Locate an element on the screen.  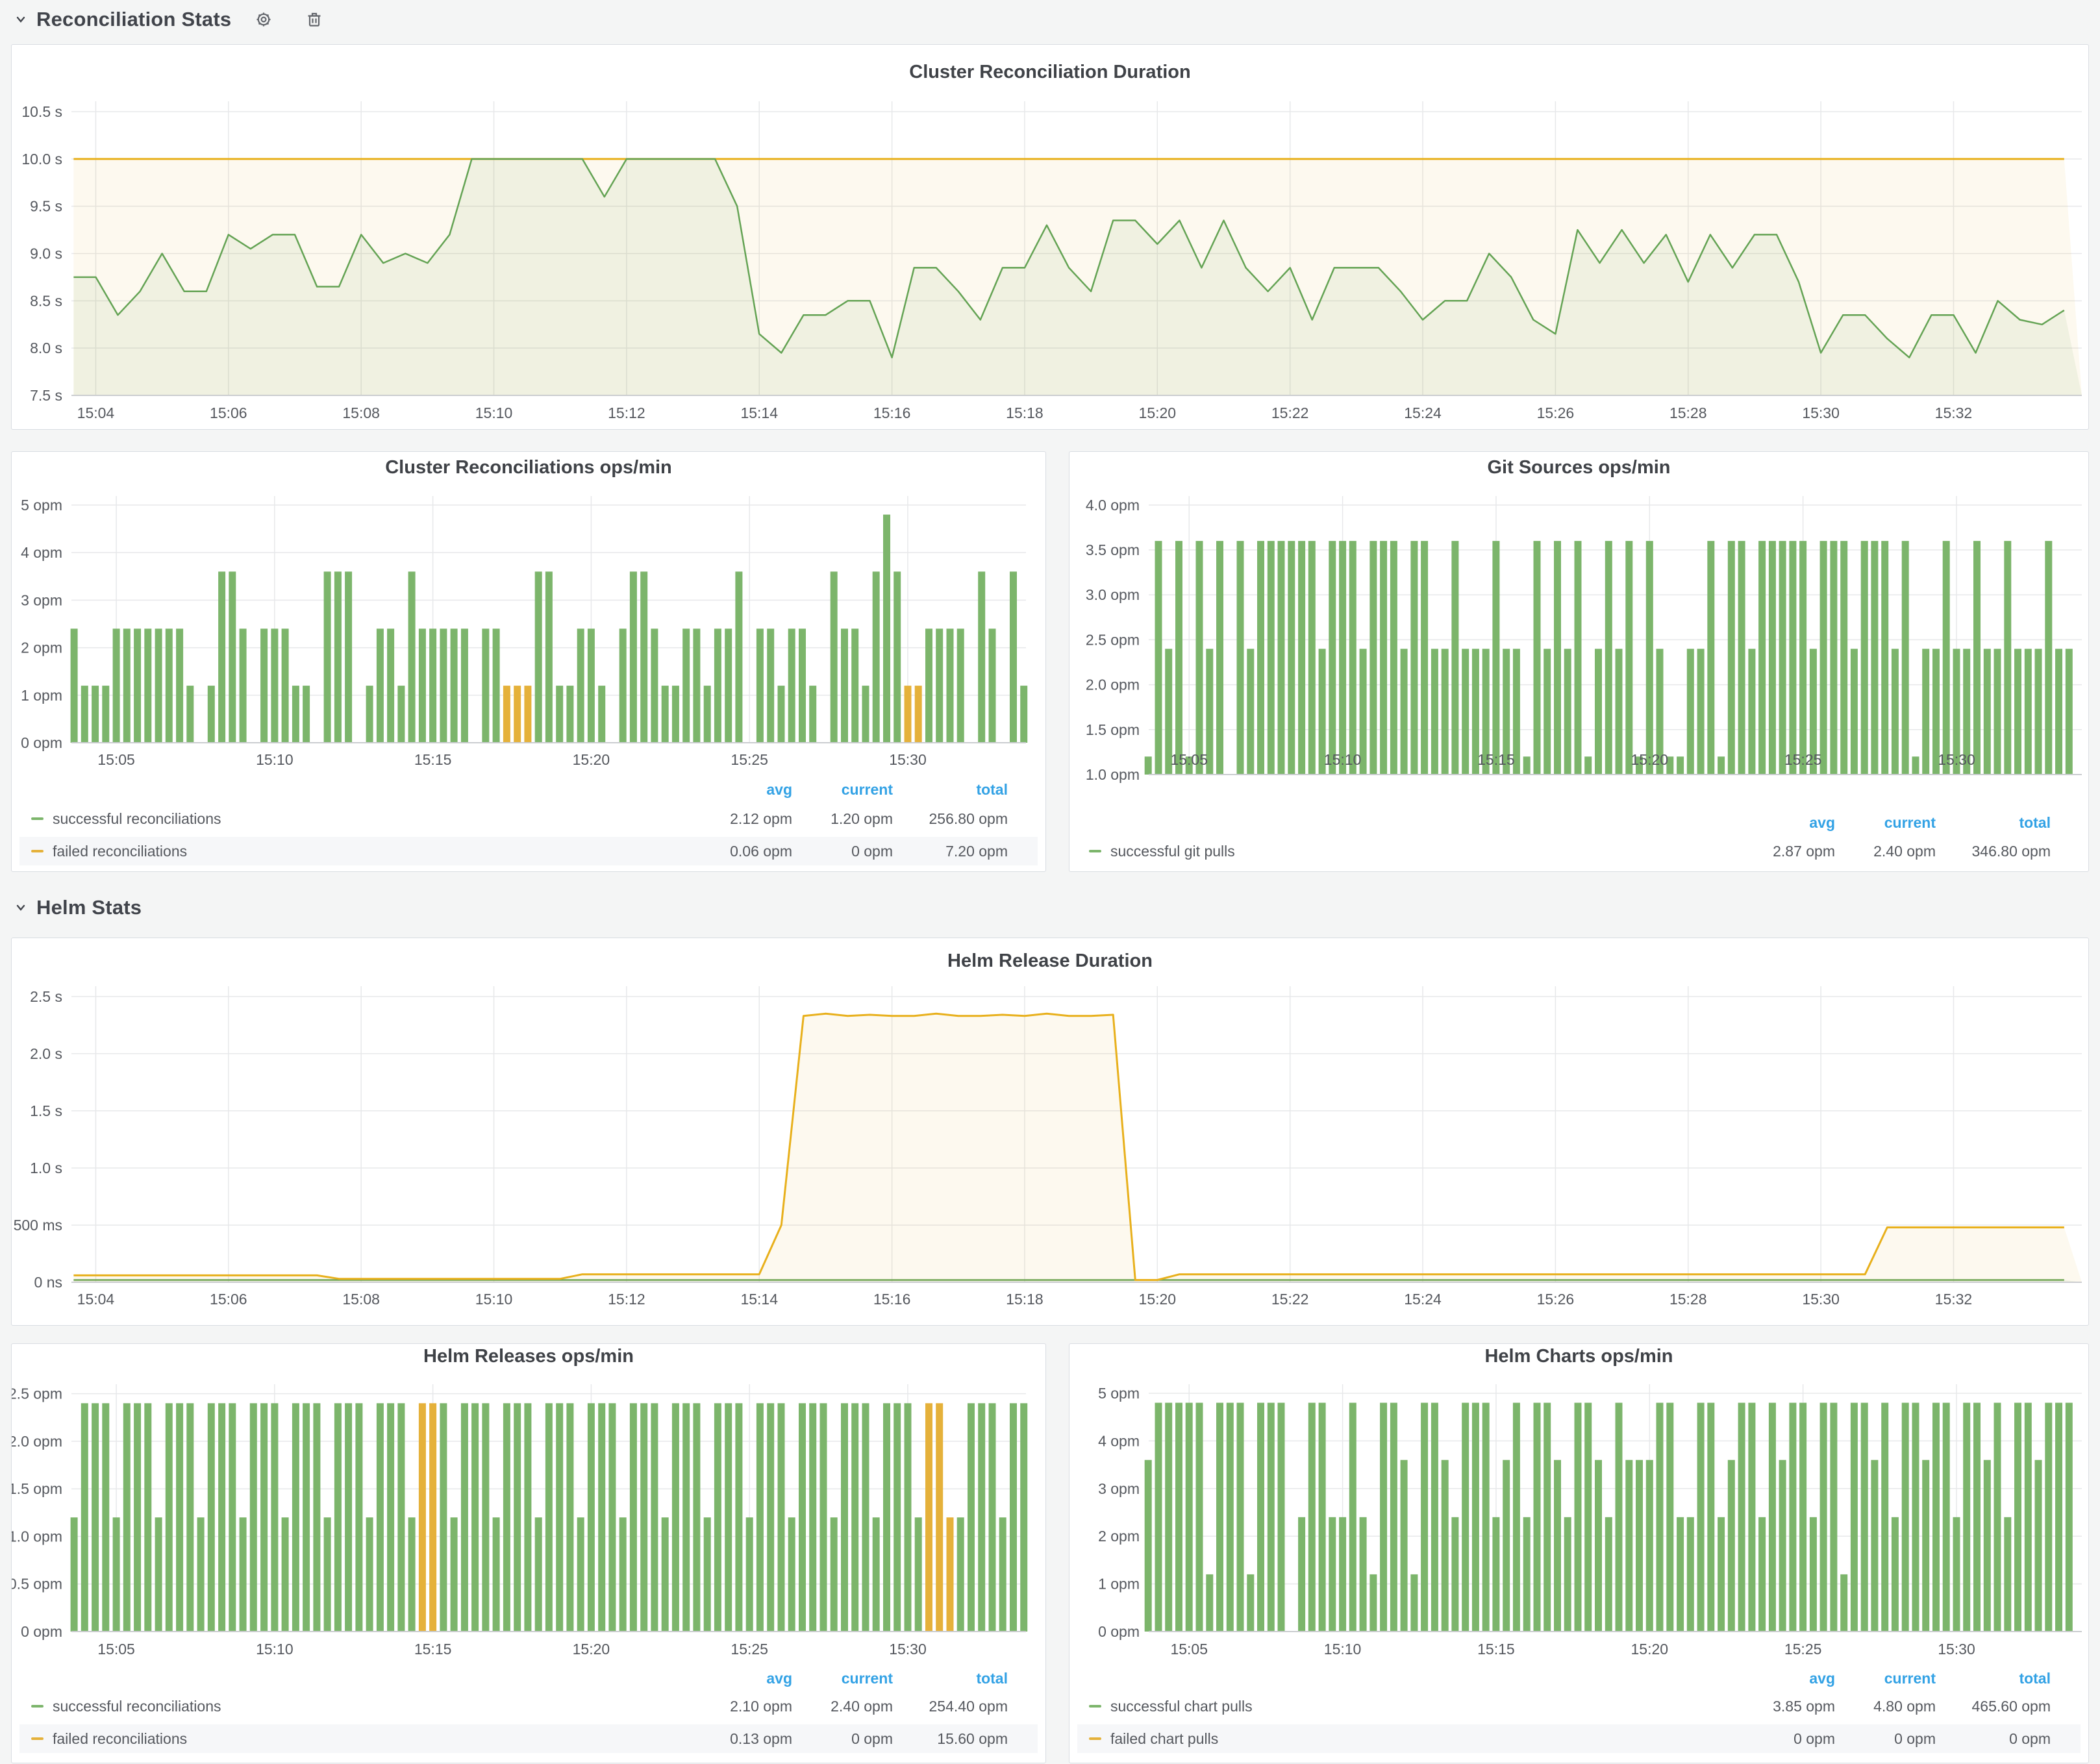
y-tick-label: 500 ms is located at coordinates (38, 1225).